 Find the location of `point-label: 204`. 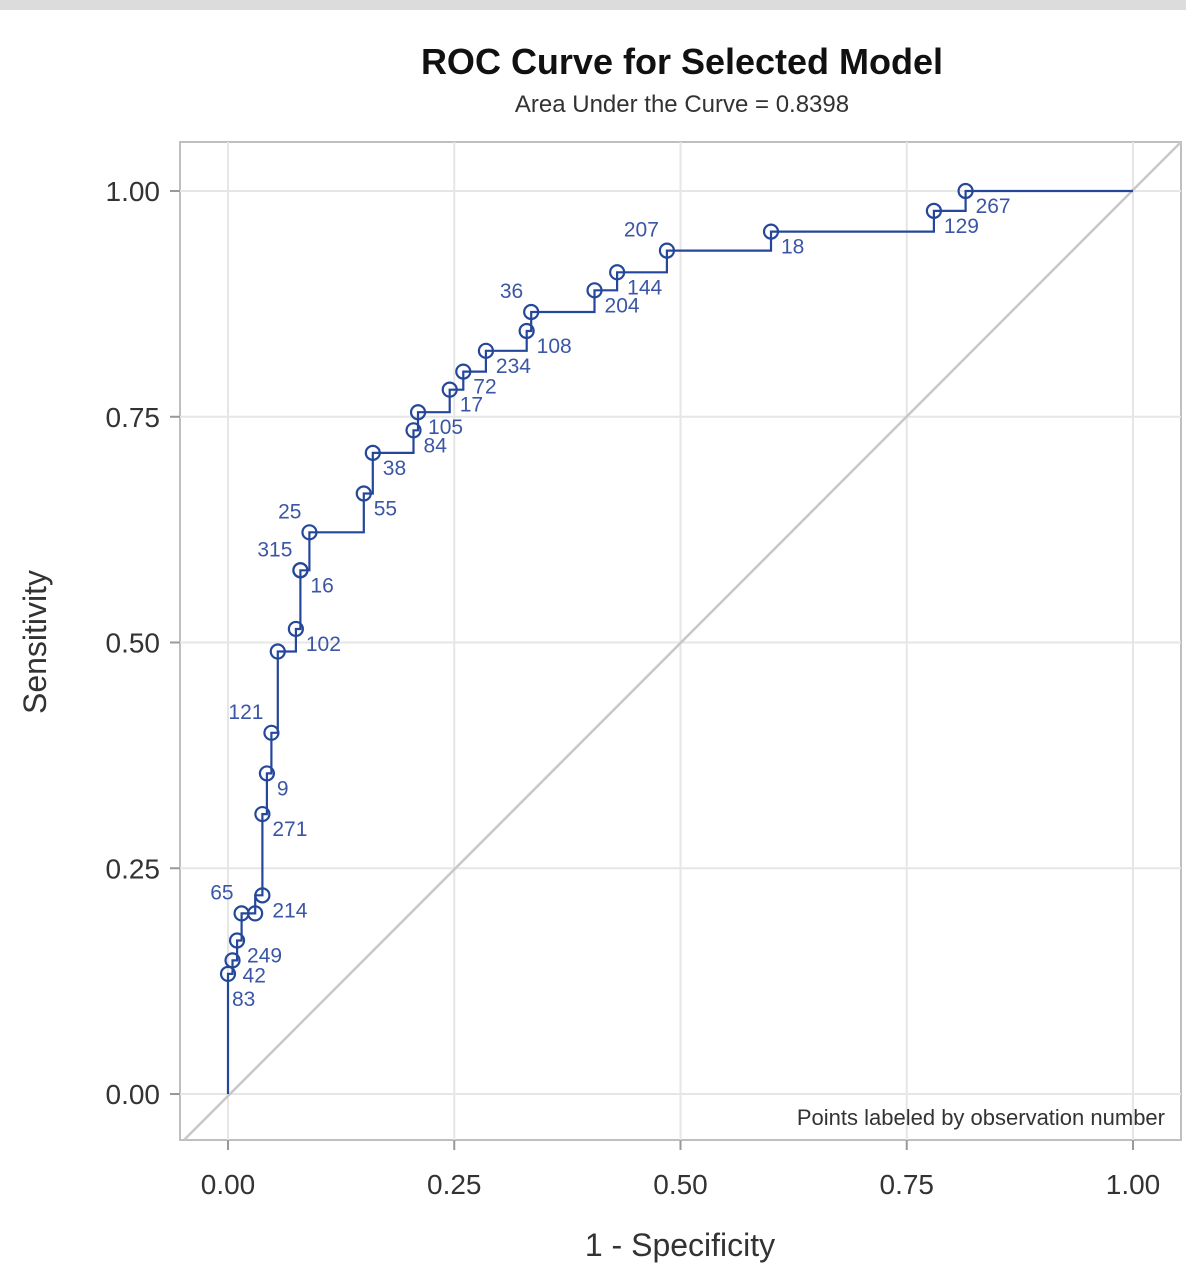

point-label: 204 is located at coordinates (622, 305).